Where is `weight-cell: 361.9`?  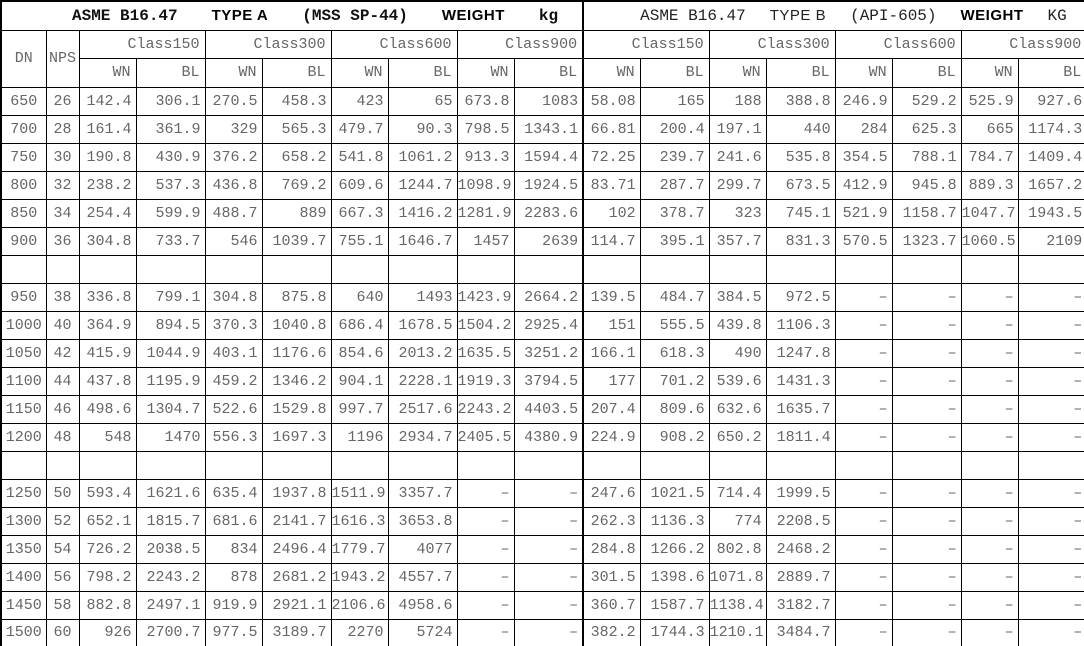 weight-cell: 361.9 is located at coordinates (170, 129).